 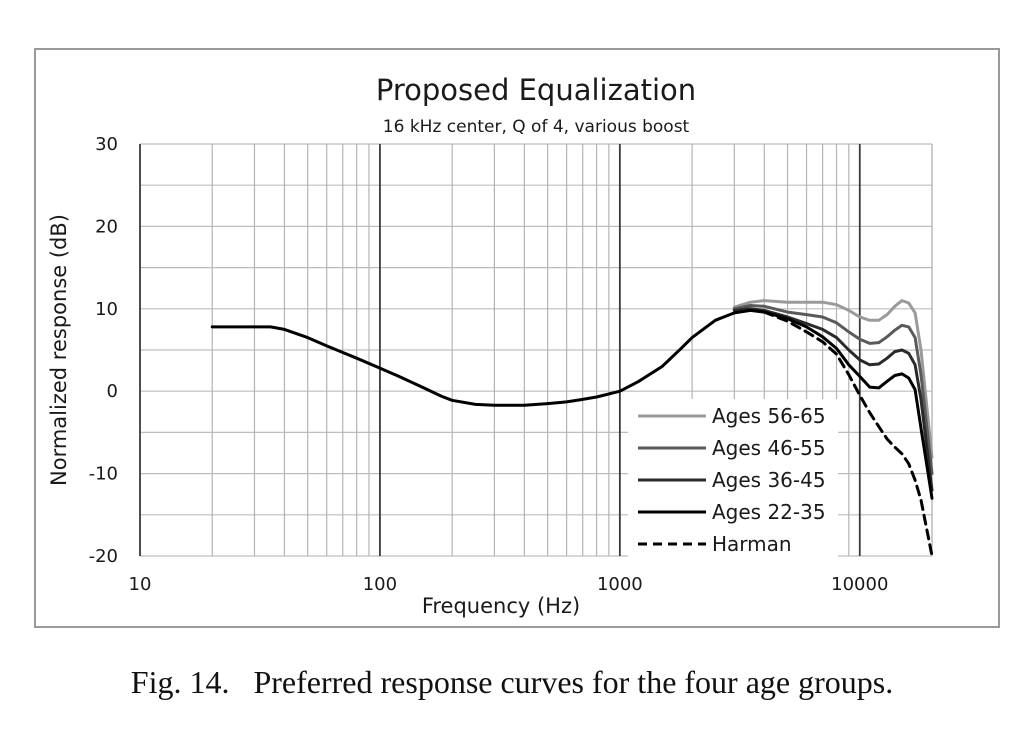 I want to click on x-tick-label: 10000, so click(x=859, y=584).